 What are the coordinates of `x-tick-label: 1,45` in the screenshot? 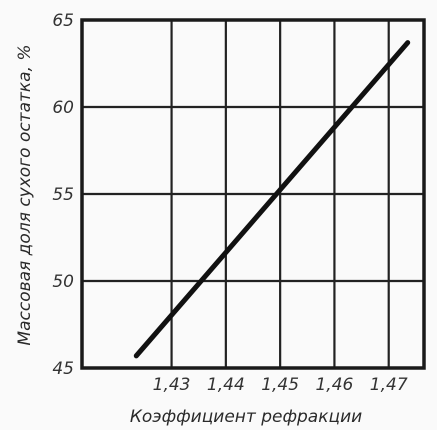 It's located at (280, 385).